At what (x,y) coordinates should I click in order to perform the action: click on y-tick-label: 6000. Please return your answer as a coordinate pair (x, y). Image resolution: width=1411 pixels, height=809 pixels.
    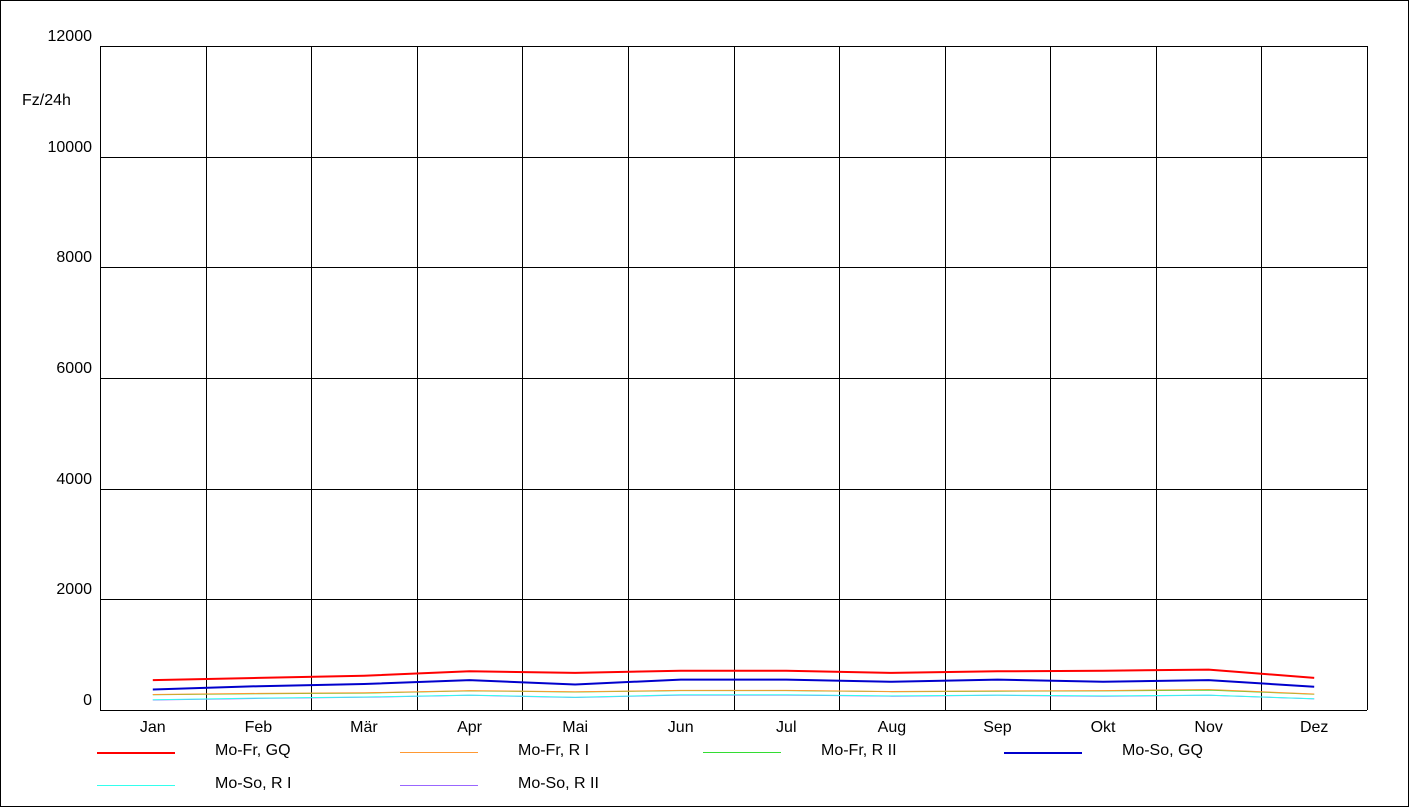
    Looking at the image, I should click on (74, 368).